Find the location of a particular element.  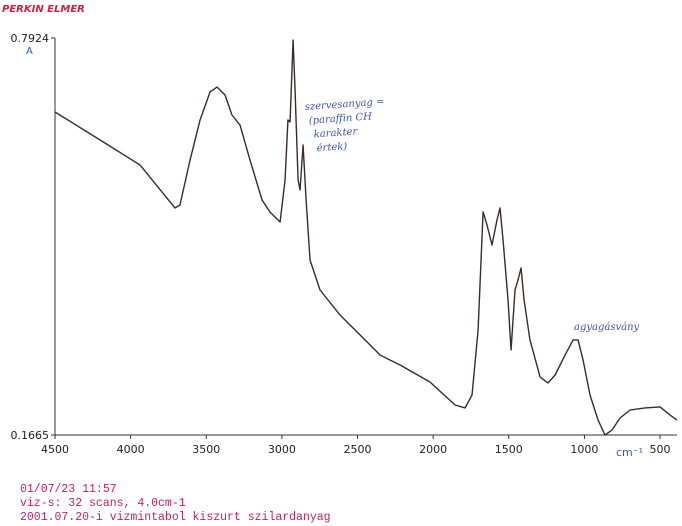

annotation: agyagásvány is located at coordinates (607, 327).